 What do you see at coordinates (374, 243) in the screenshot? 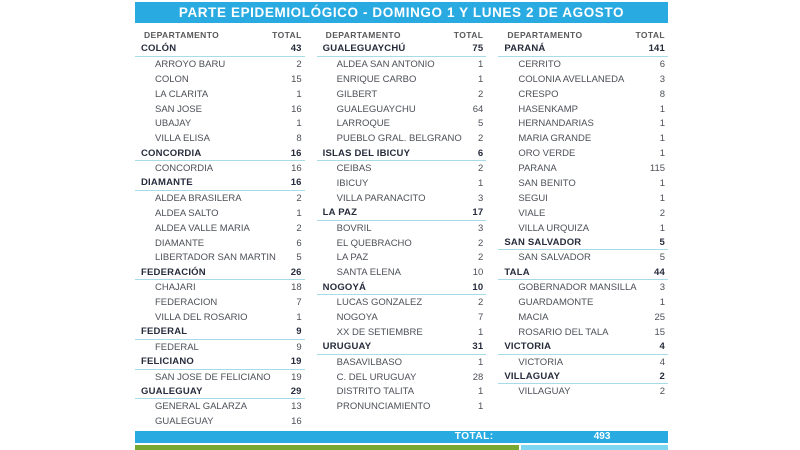
I see `locality-name: EL QUEBRACHO` at bounding box center [374, 243].